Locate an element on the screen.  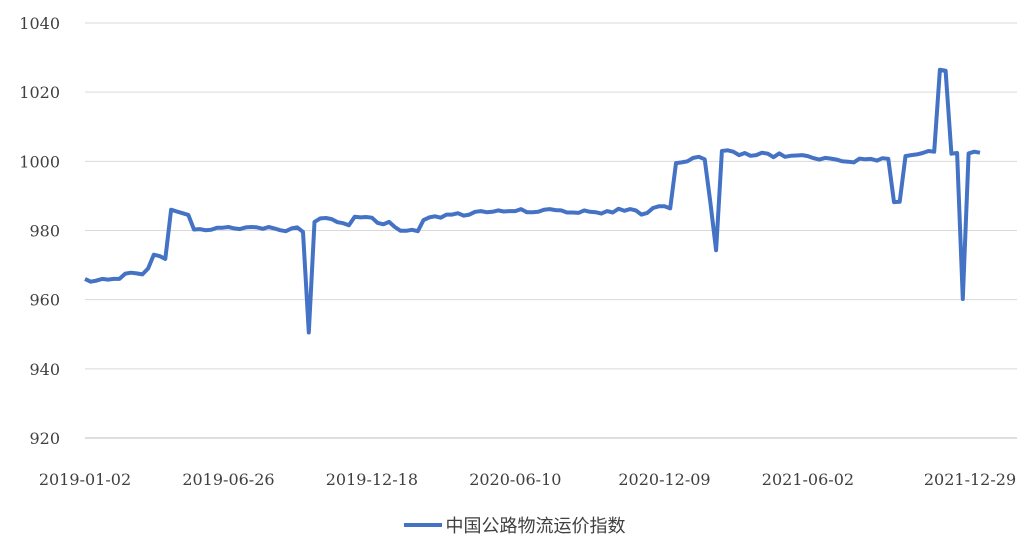
legend-label: 中国公路物流运价指数 is located at coordinates (535, 526).